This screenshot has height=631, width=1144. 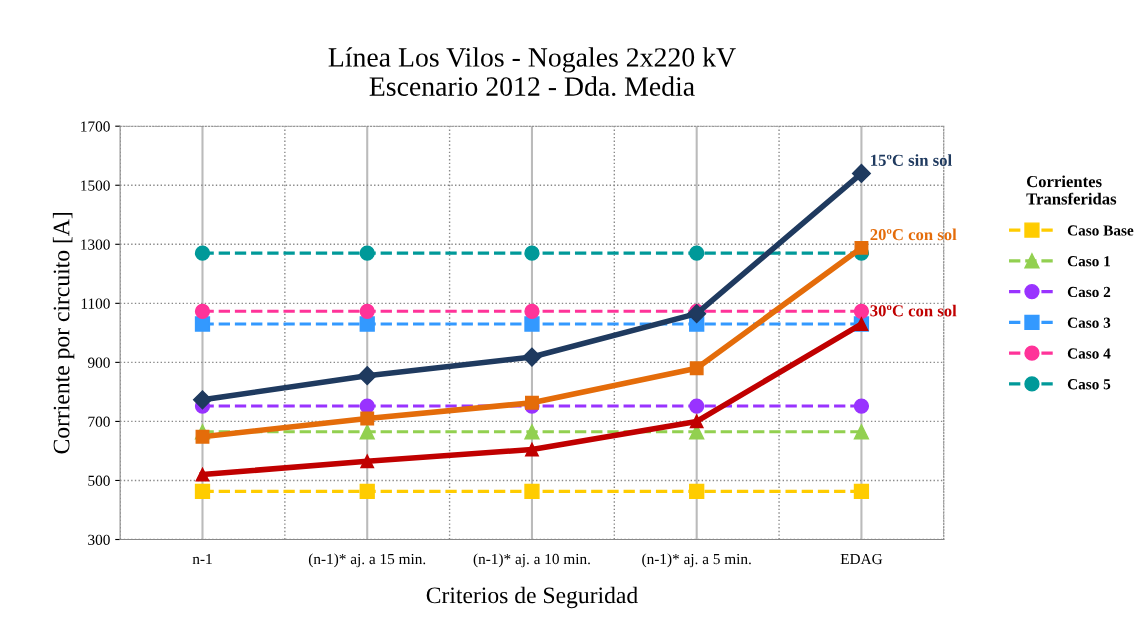 I want to click on legend-label: Caso 2, so click(x=1089, y=292).